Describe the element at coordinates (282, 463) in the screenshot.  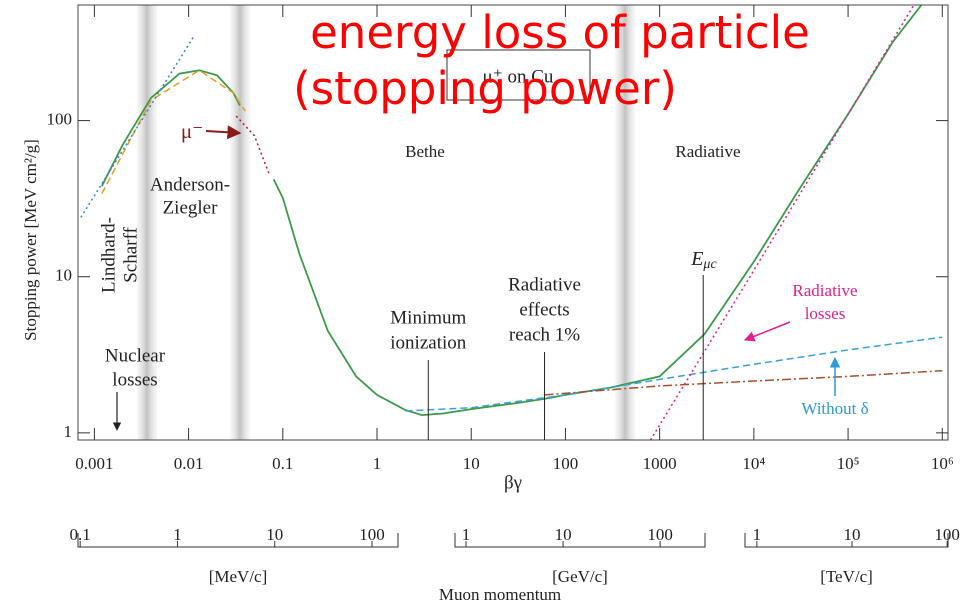
I see `x-tick-label: 0.1` at that location.